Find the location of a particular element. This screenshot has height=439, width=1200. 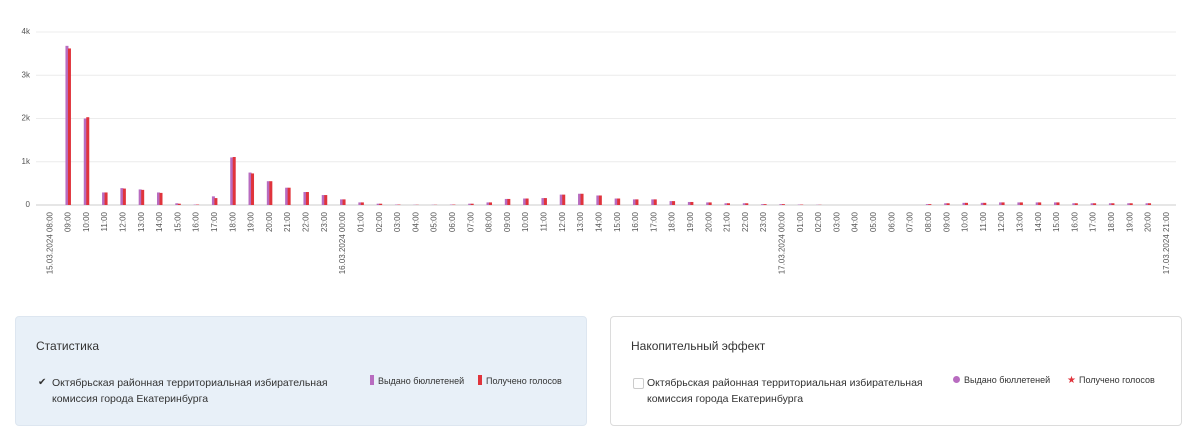

x-tick-label: 21:00 is located at coordinates (287, 221).